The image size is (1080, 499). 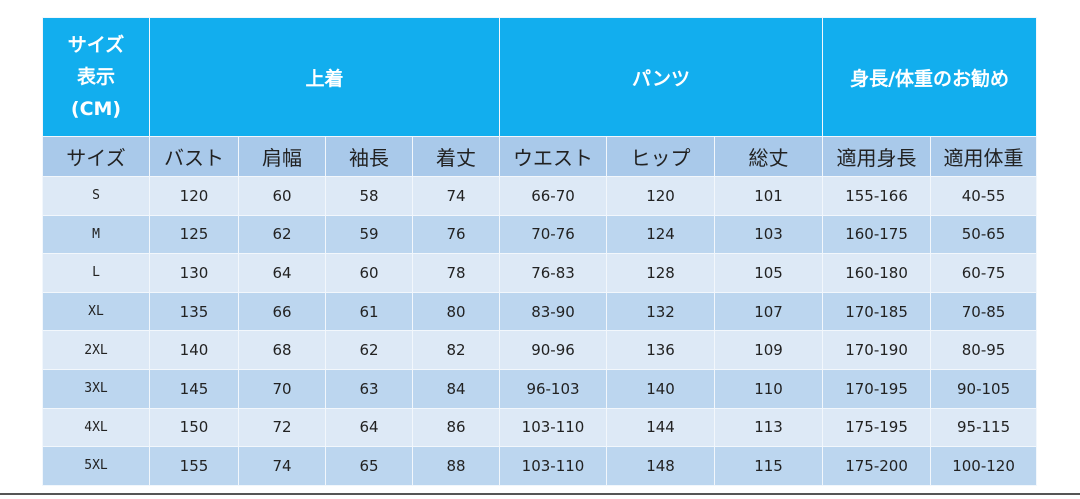 What do you see at coordinates (877, 466) in the screenshot?
I see `table-cell: 175-200` at bounding box center [877, 466].